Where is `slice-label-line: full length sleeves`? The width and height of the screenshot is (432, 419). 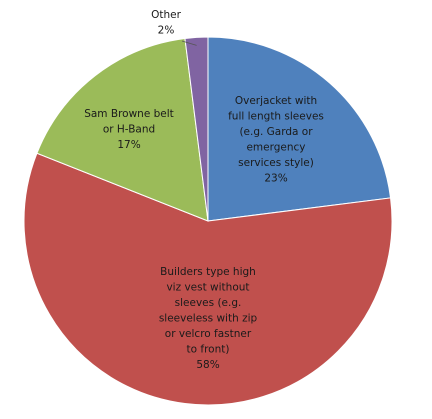
slice-label-line: full length sleeves is located at coordinates (276, 117).